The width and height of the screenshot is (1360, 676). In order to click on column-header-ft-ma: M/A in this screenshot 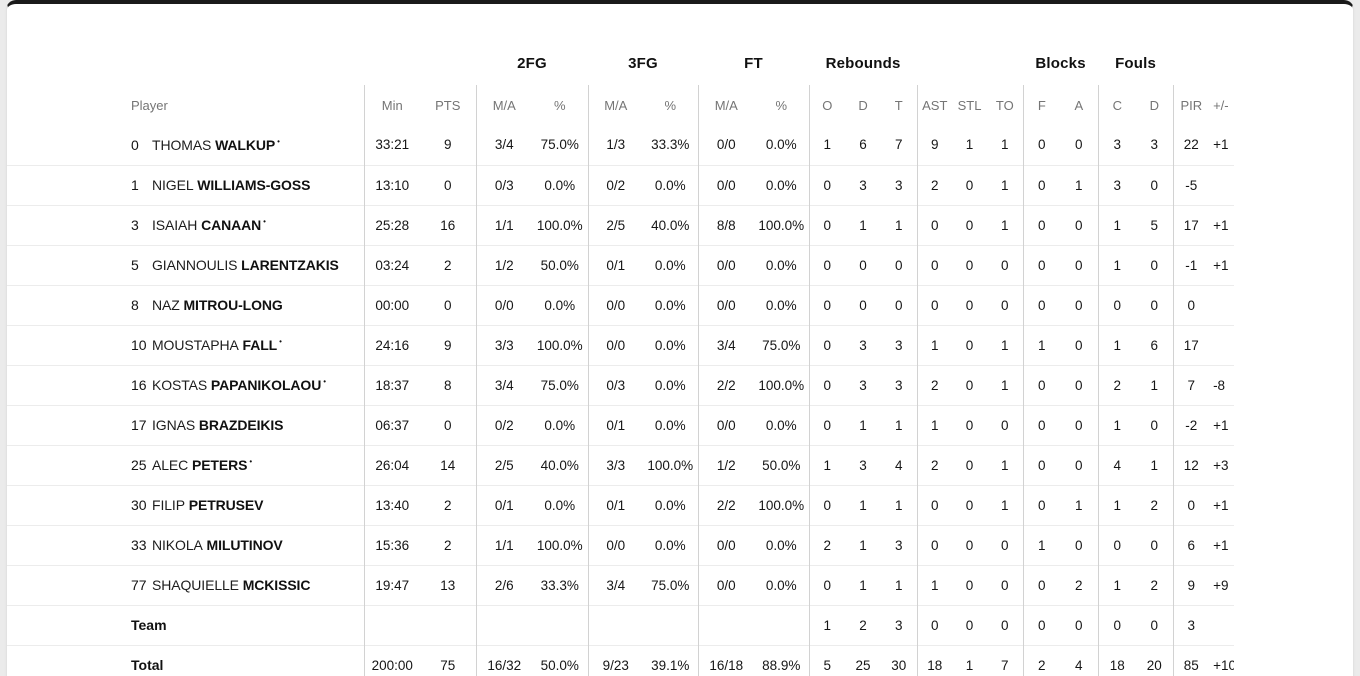, I will do `click(725, 105)`.